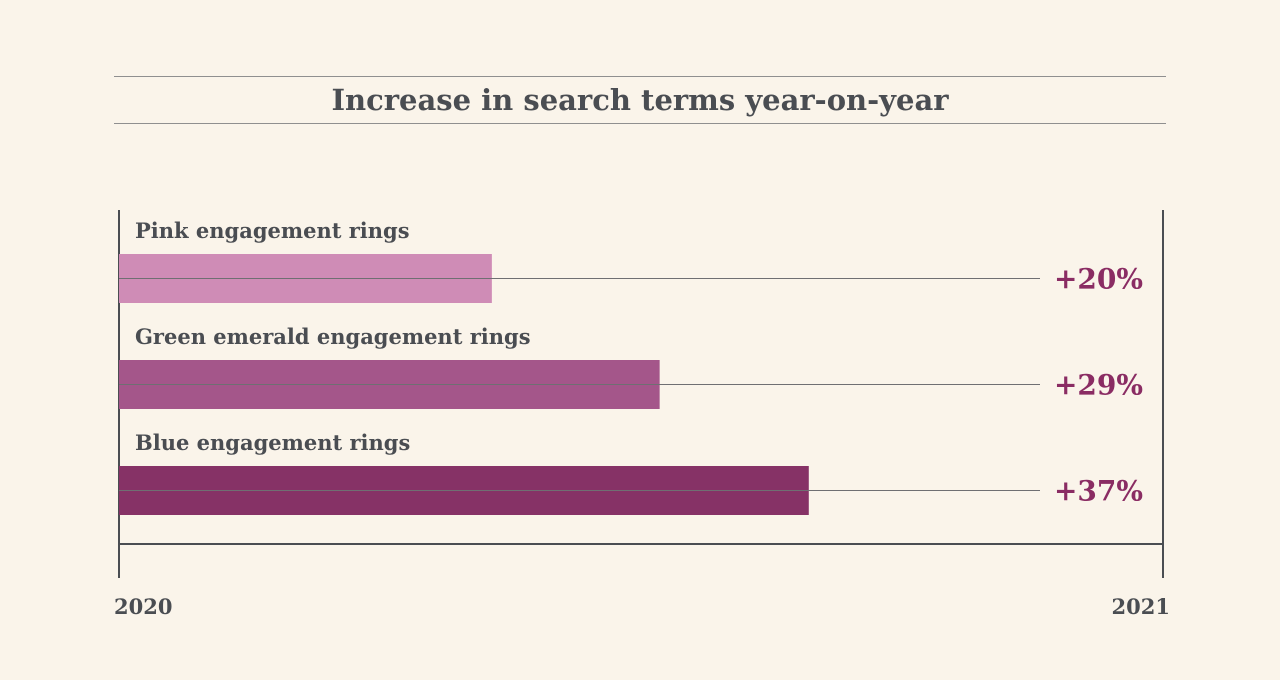 The image size is (1280, 680). Describe the element at coordinates (272, 442) in the screenshot. I see `category-label: Blue engagement rings` at that location.